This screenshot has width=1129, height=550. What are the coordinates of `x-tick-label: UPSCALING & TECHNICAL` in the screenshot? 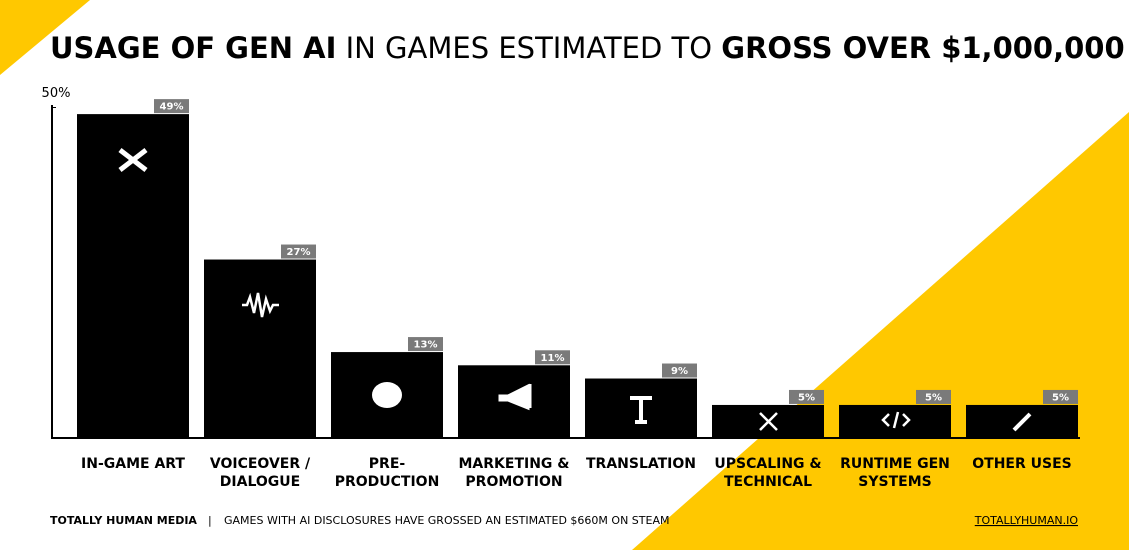 It's located at (768, 473).